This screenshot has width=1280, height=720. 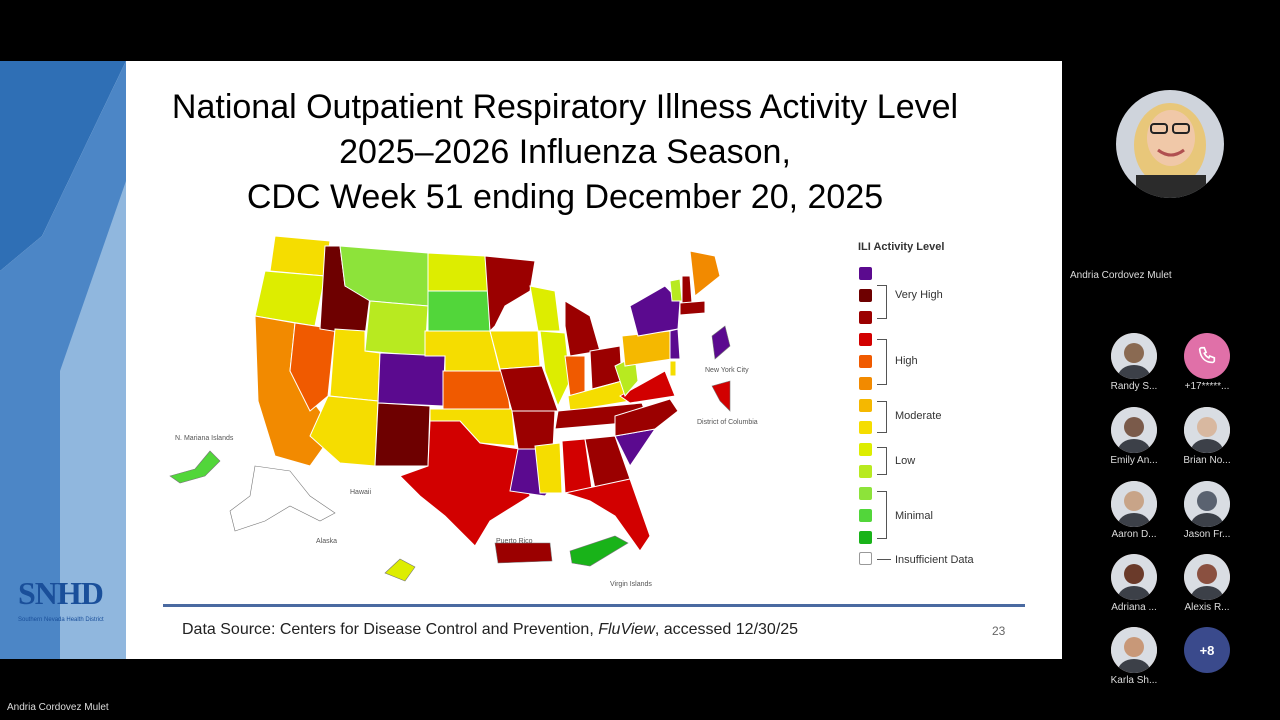 I want to click on state-new-mexico, so click(x=402, y=434).